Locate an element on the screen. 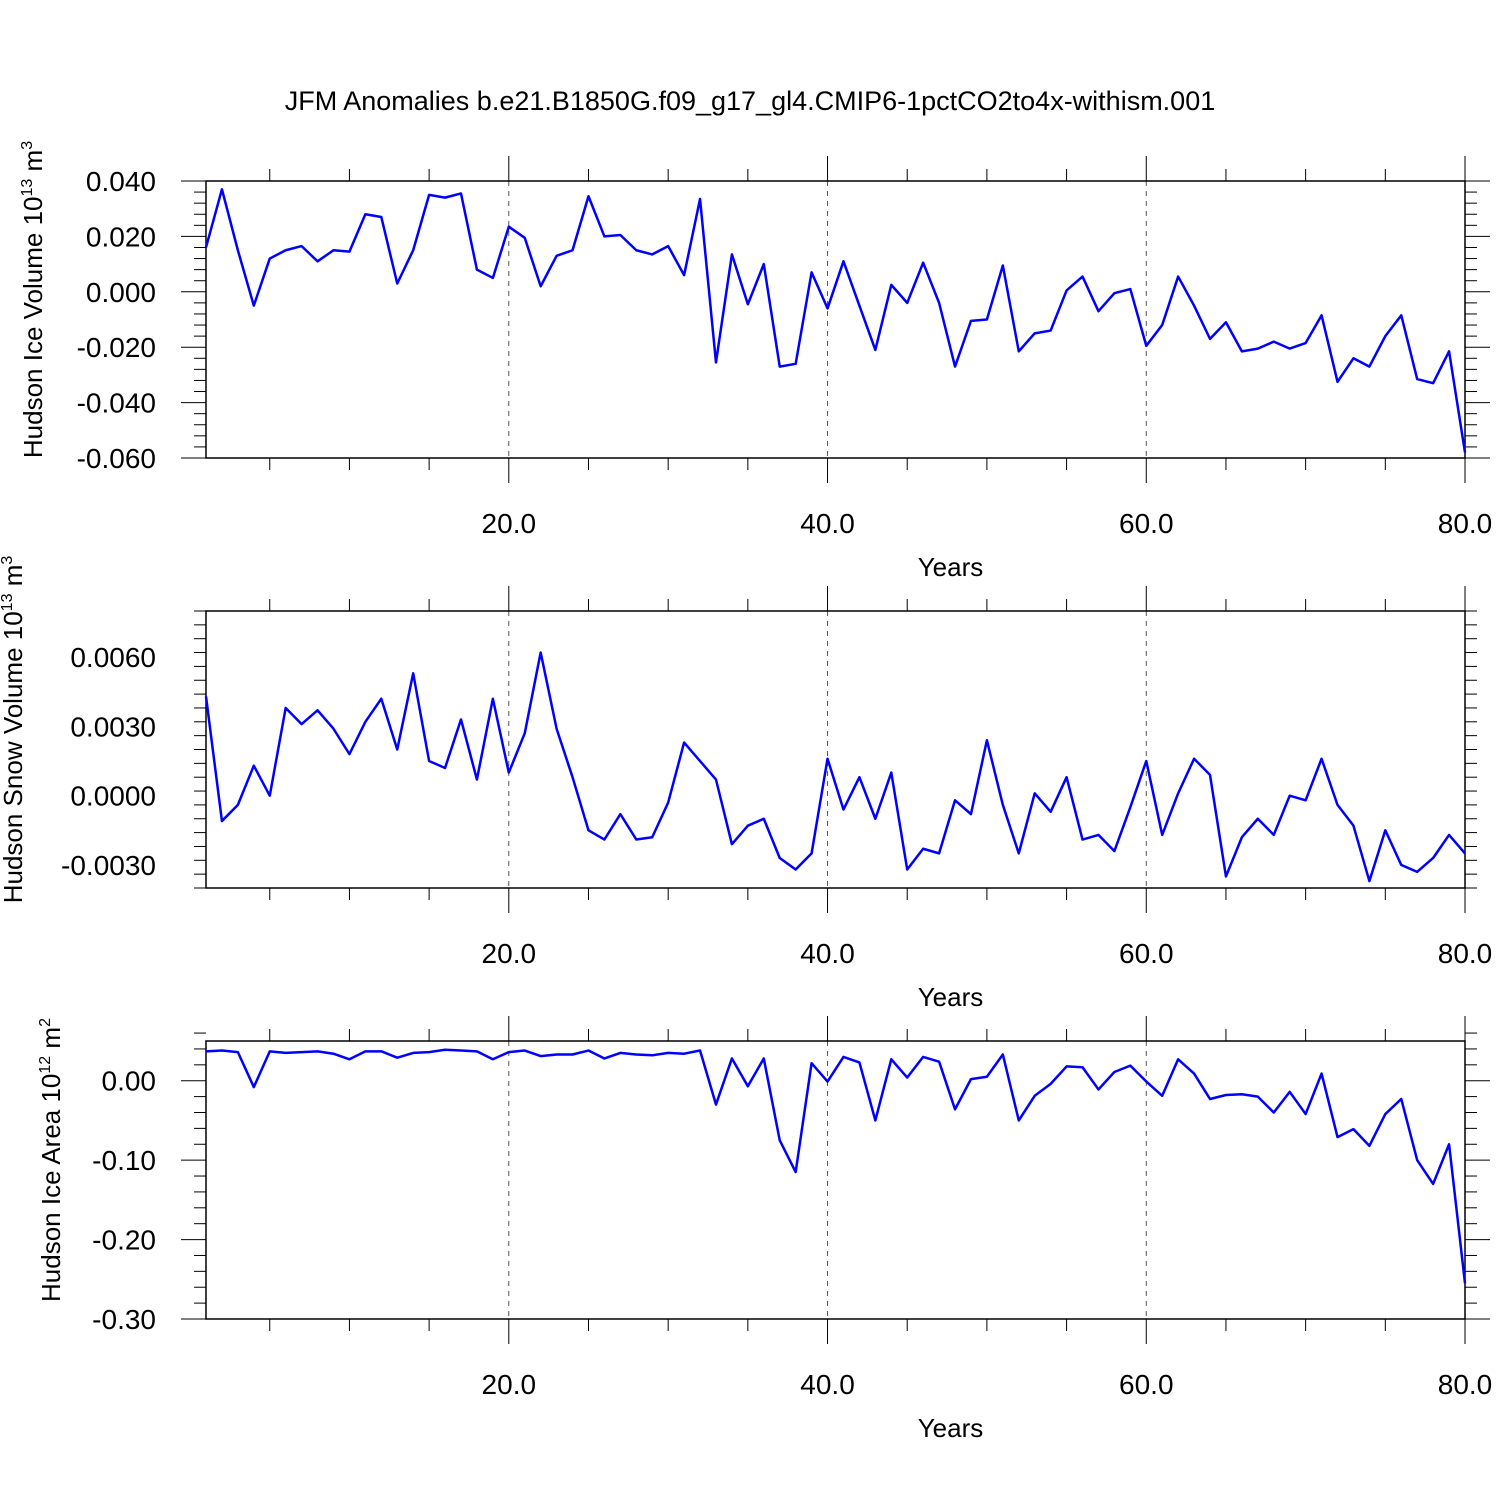  y-axis-title: Hudson Snow Volume 1013 m3 is located at coordinates (14, 730).